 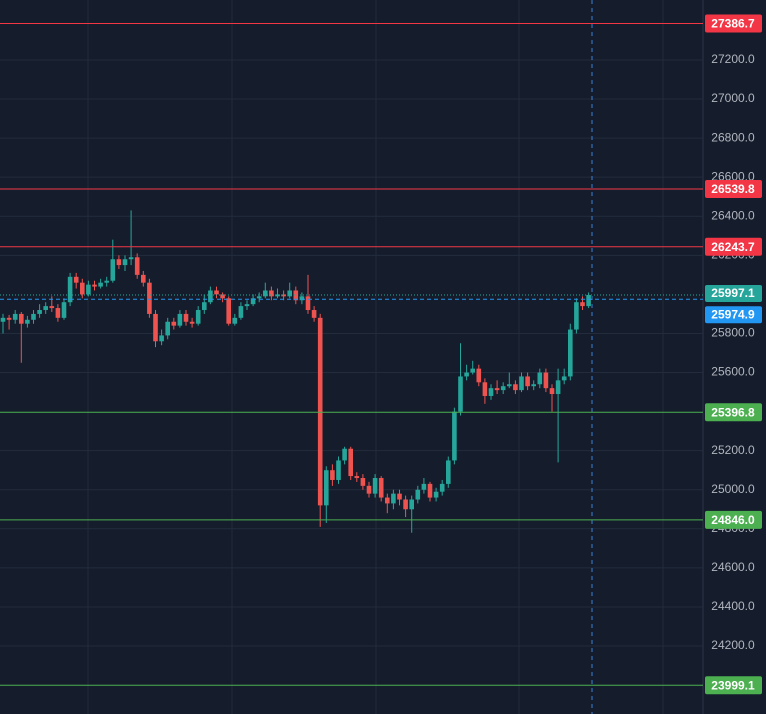 I want to click on level-label: 23999.1, so click(x=733, y=685).